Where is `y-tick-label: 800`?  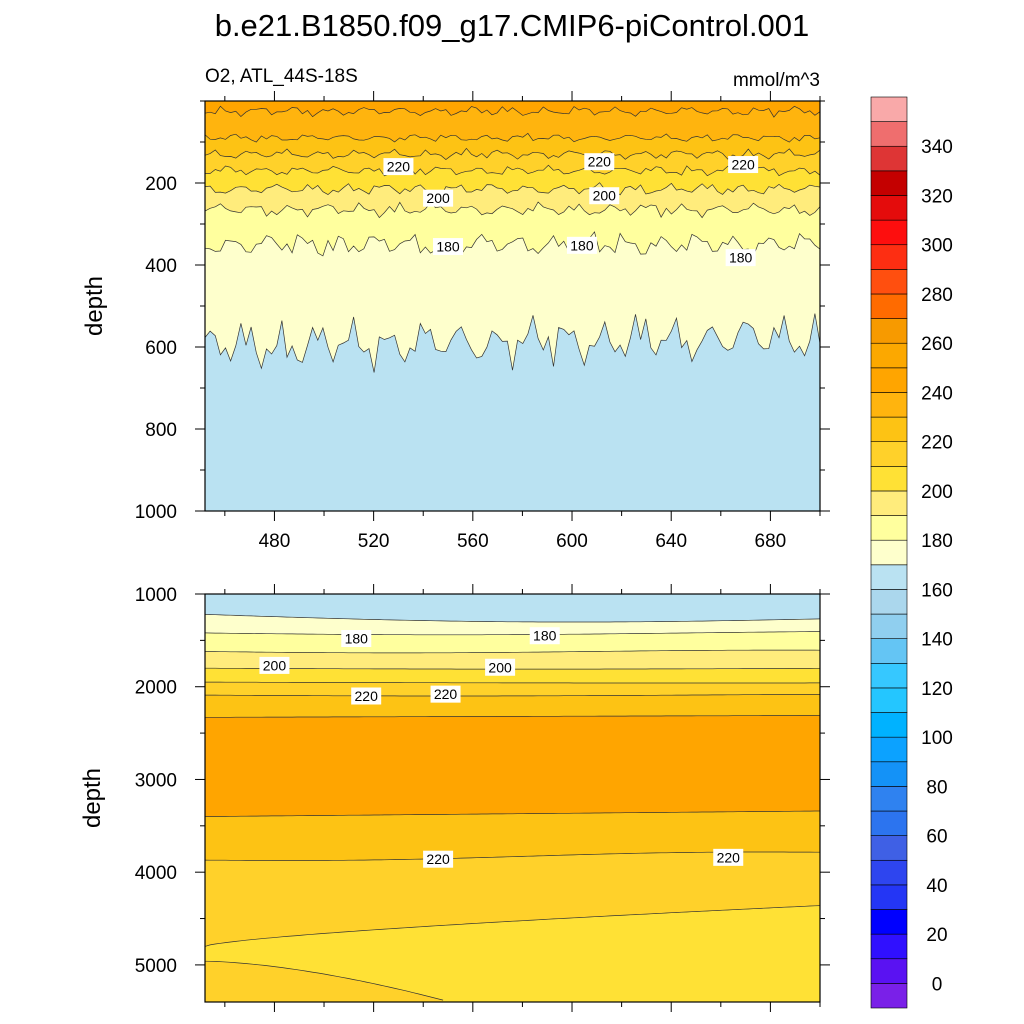 y-tick-label: 800 is located at coordinates (161, 430).